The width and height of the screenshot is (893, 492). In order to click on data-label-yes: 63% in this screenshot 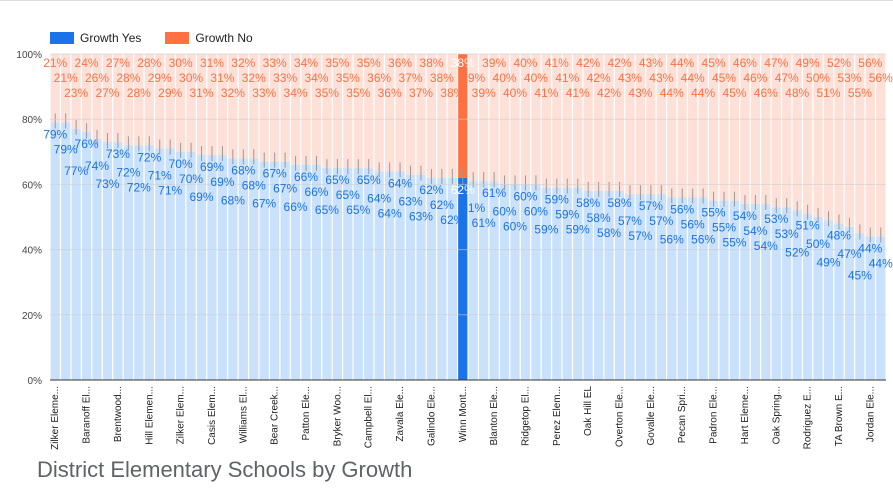, I will do `click(421, 217)`.